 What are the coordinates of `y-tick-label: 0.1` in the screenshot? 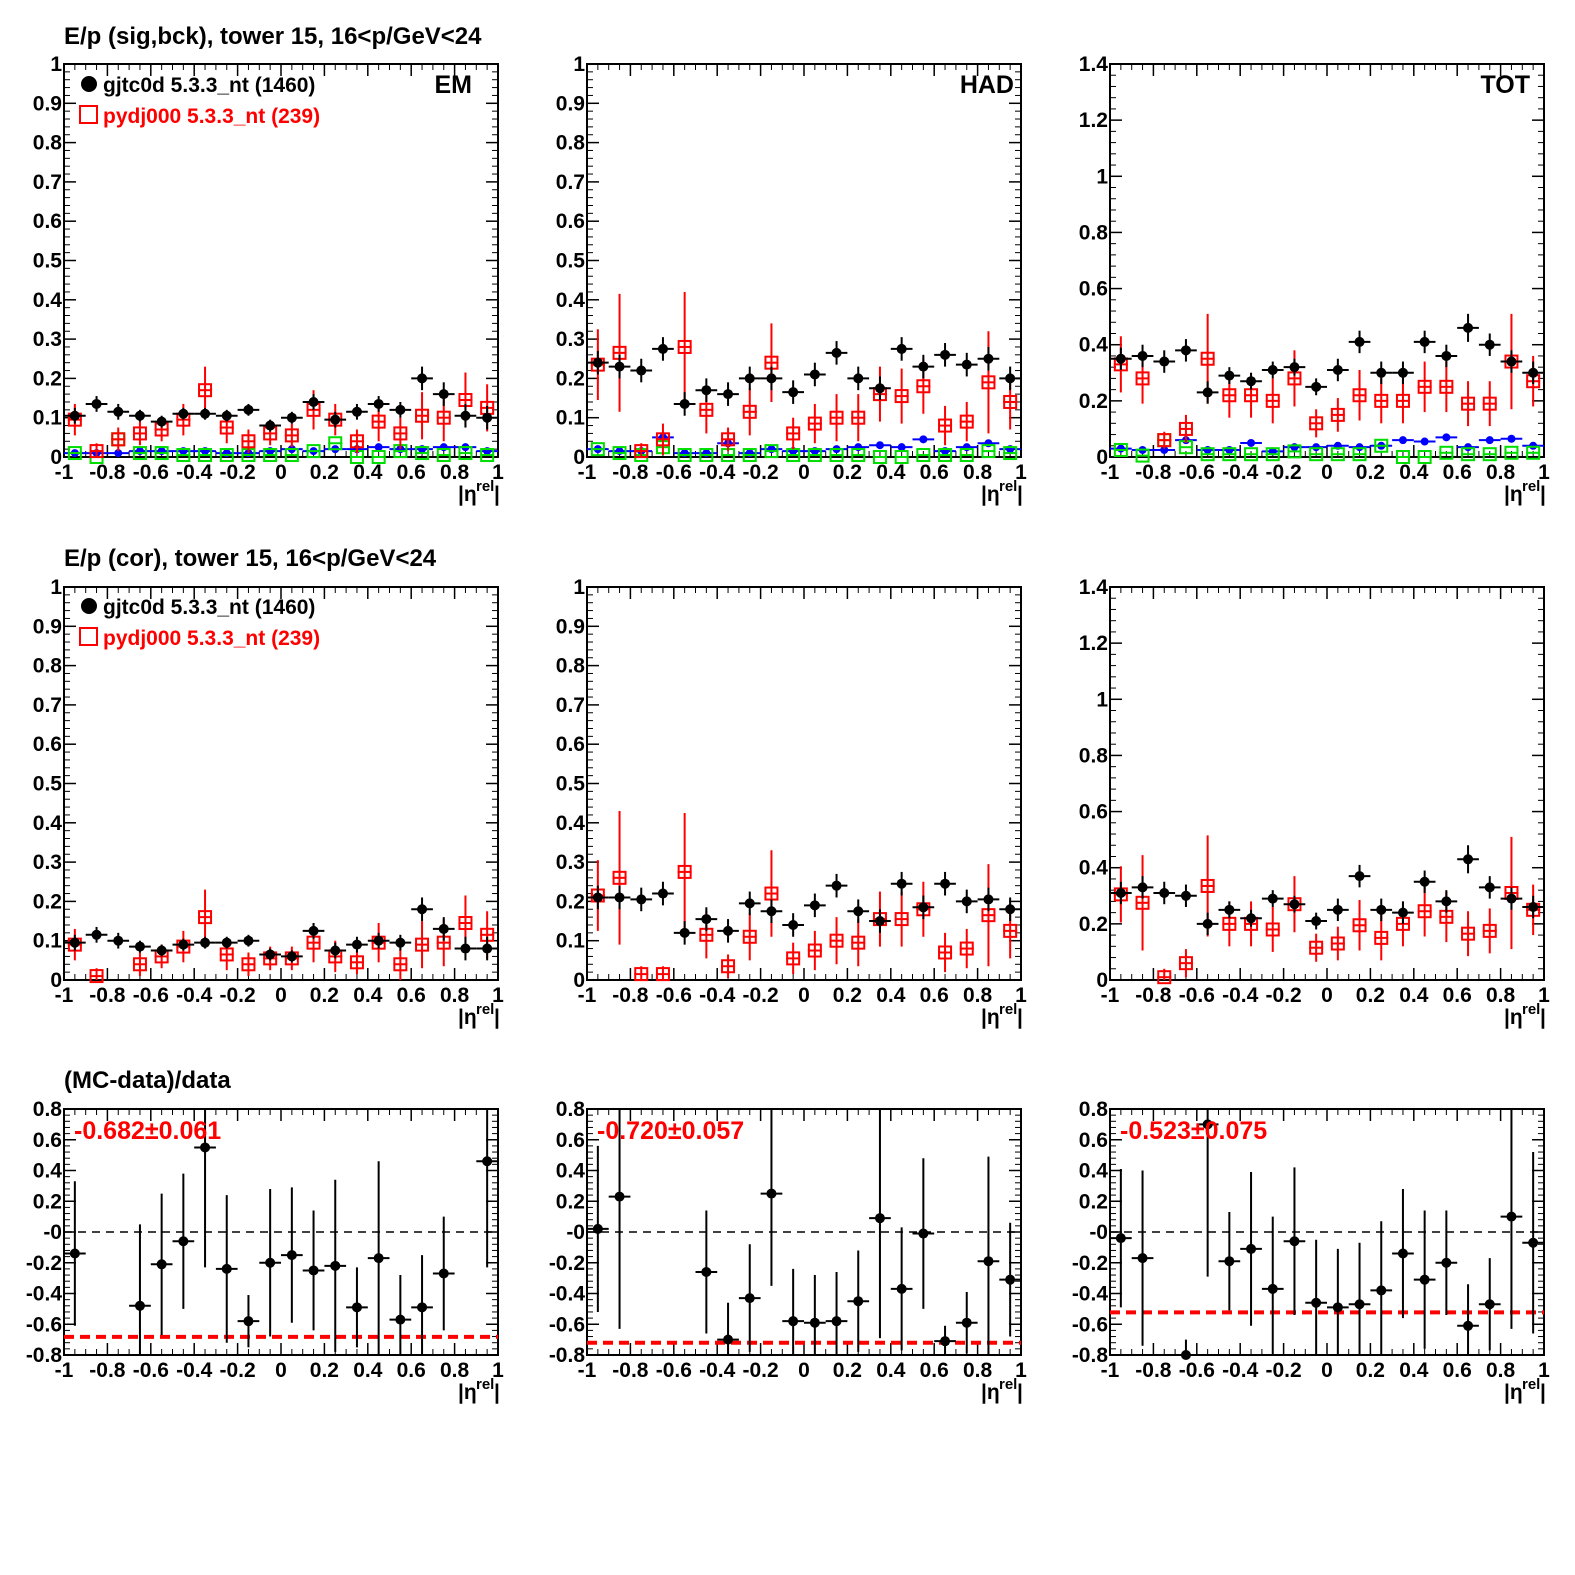 It's located at (571, 418).